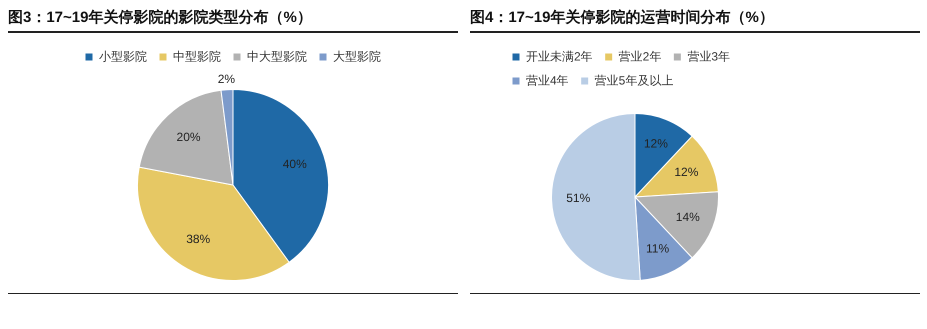 Image resolution: width=927 pixels, height=329 pixels. I want to click on data-label: 51%, so click(578, 198).